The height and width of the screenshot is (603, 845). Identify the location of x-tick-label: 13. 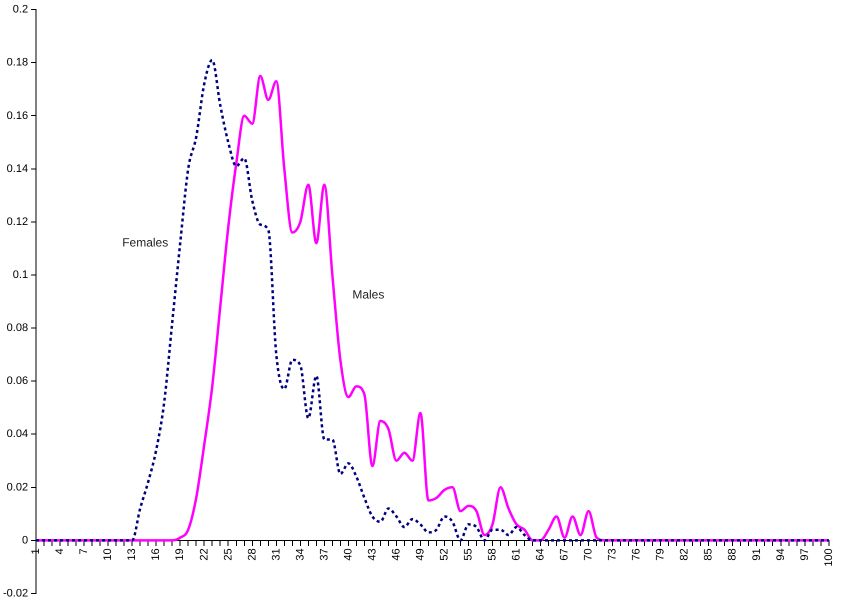
(132, 554).